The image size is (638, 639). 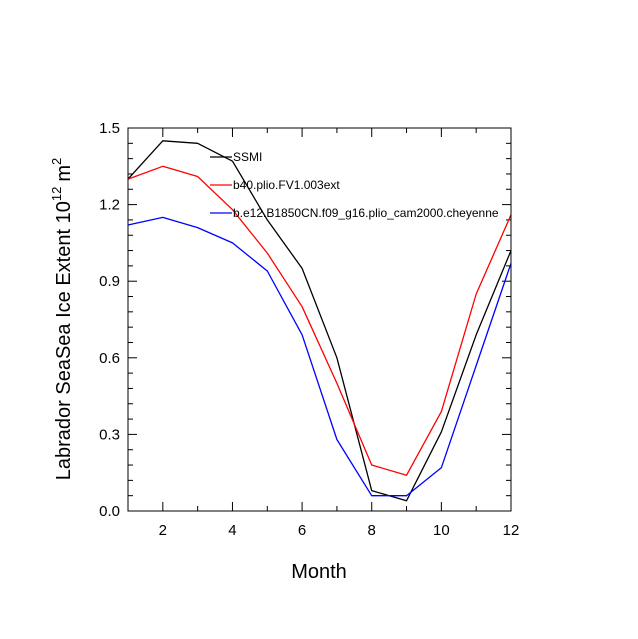 I want to click on y-tick-label: 1.5, so click(x=109, y=128).